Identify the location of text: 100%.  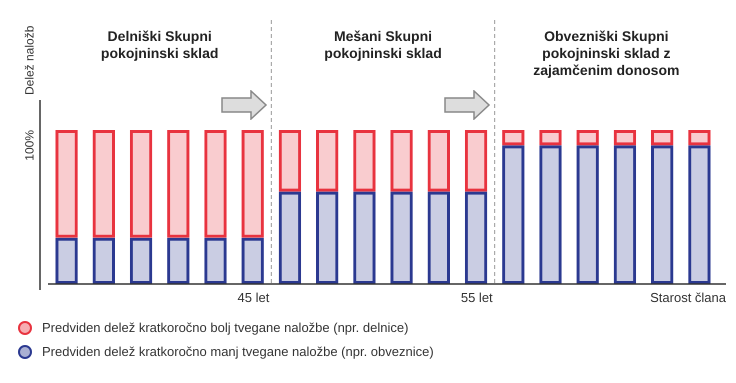
(29, 145).